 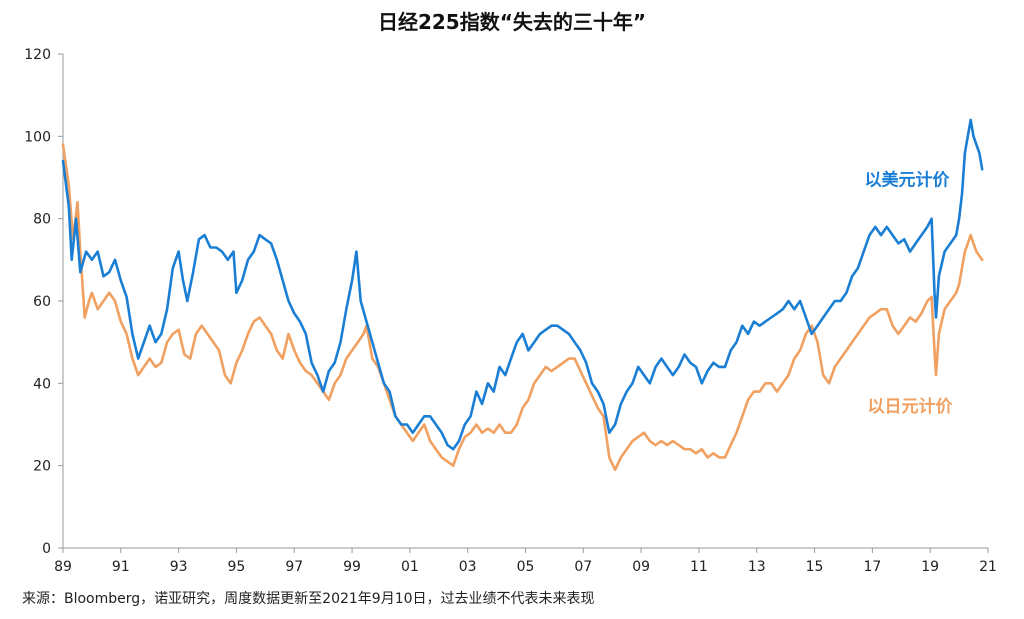 I want to click on y-tick-label: 20, so click(x=42, y=467).